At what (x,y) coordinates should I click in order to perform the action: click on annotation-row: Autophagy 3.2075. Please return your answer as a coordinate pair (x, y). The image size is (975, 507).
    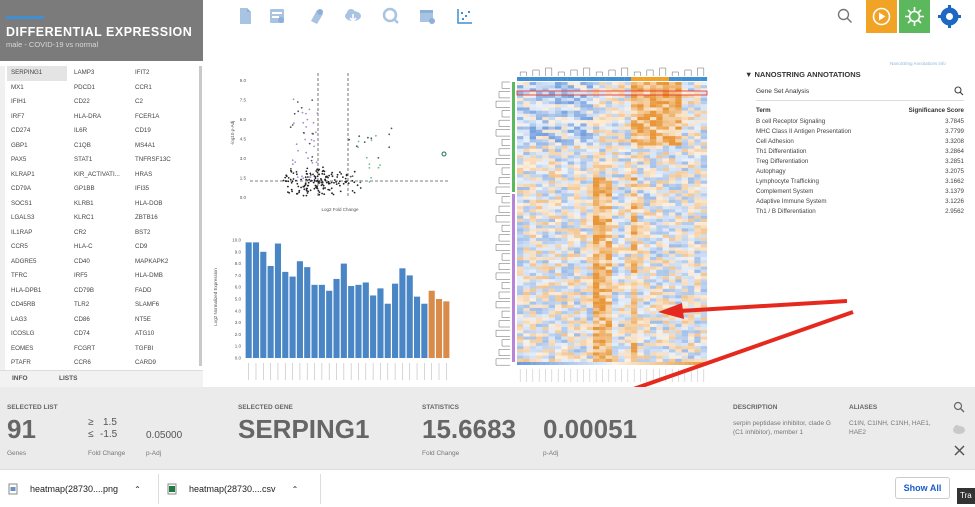
    Looking at the image, I should click on (860, 173).